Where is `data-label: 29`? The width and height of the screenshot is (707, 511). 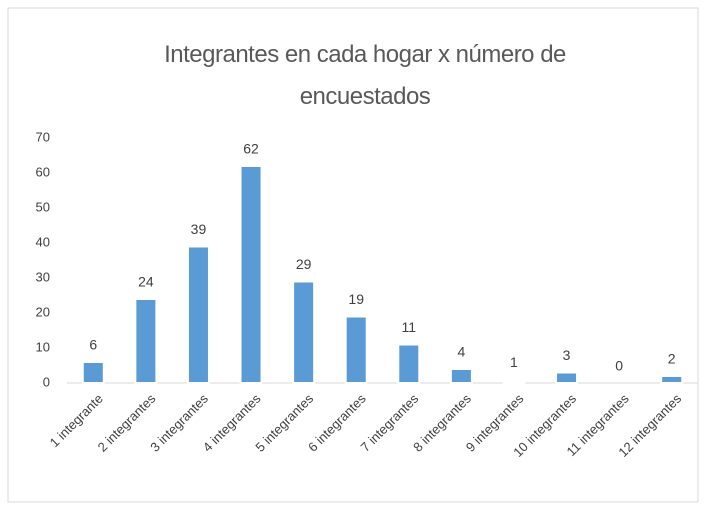
data-label: 29 is located at coordinates (304, 264).